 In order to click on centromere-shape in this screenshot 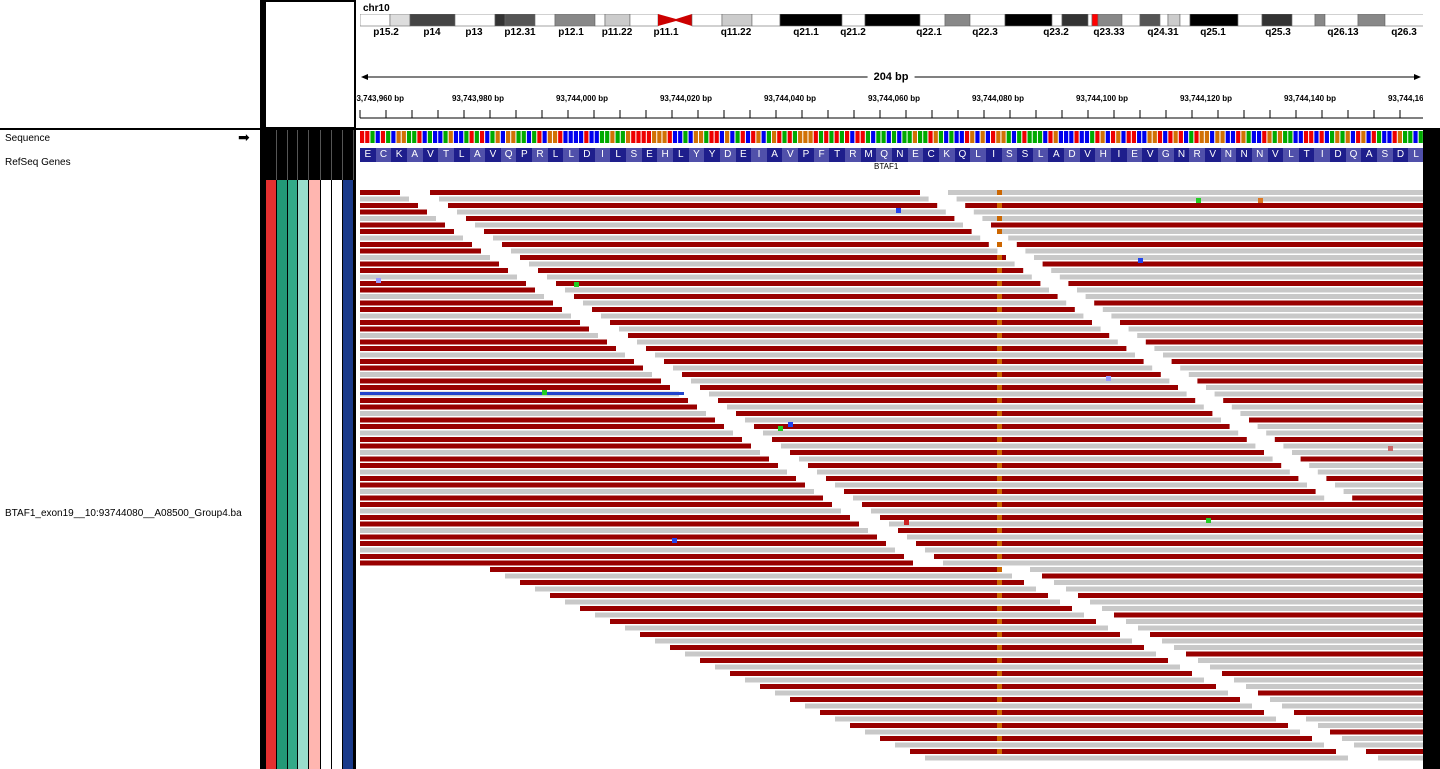, I will do `click(667, 20)`.